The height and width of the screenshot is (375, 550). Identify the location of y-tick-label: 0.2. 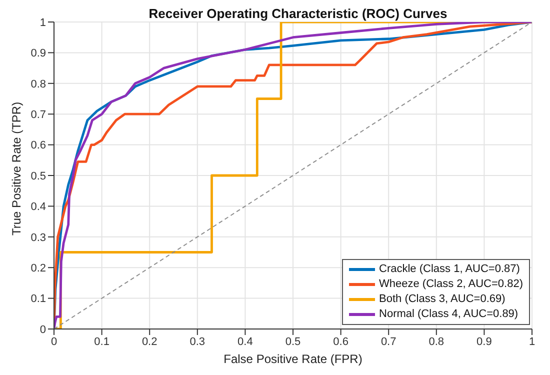
(38, 268).